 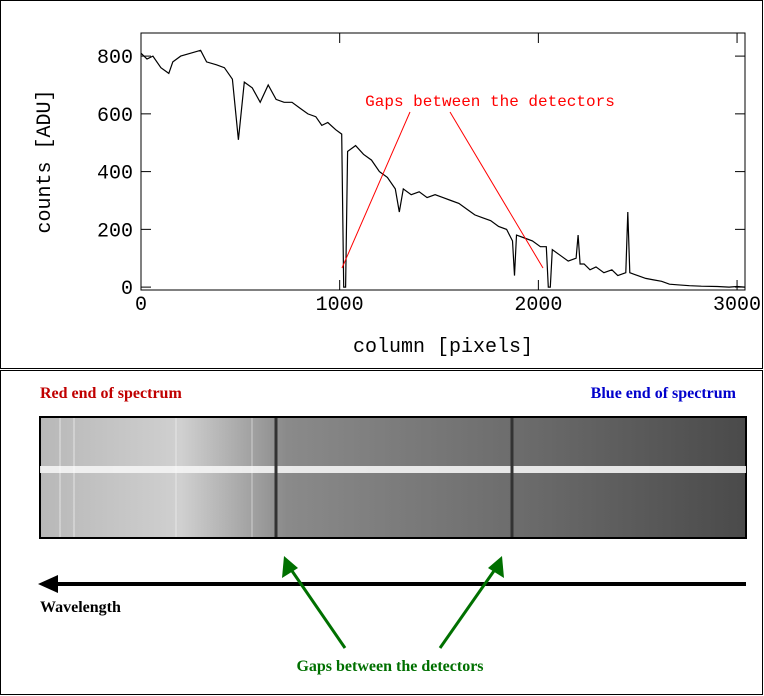 I want to click on x-tick-label: 3000, so click(x=737, y=305).